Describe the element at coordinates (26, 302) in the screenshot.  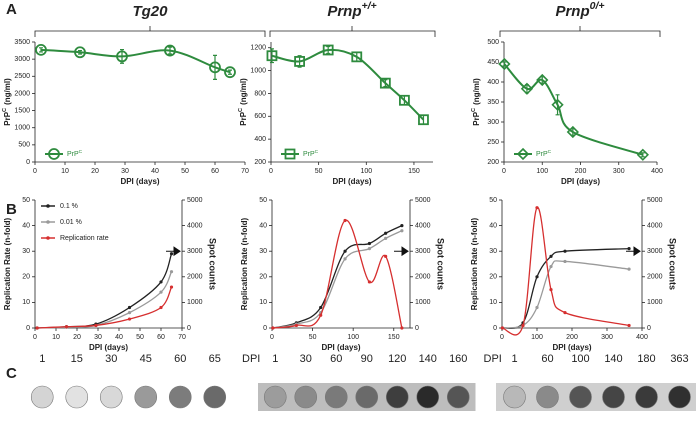
I see `y-tick-label: 10` at that location.